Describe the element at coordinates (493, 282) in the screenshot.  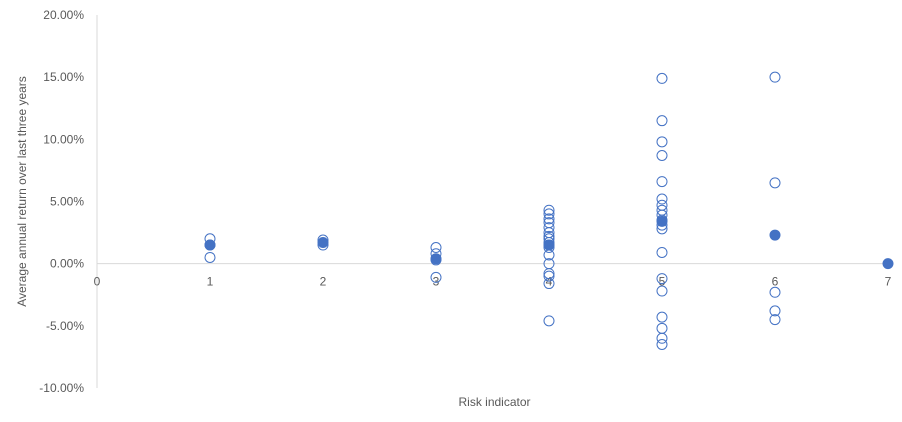
I see `x-tick-labels: 0 1 2 3 4 5 6 7` at that location.